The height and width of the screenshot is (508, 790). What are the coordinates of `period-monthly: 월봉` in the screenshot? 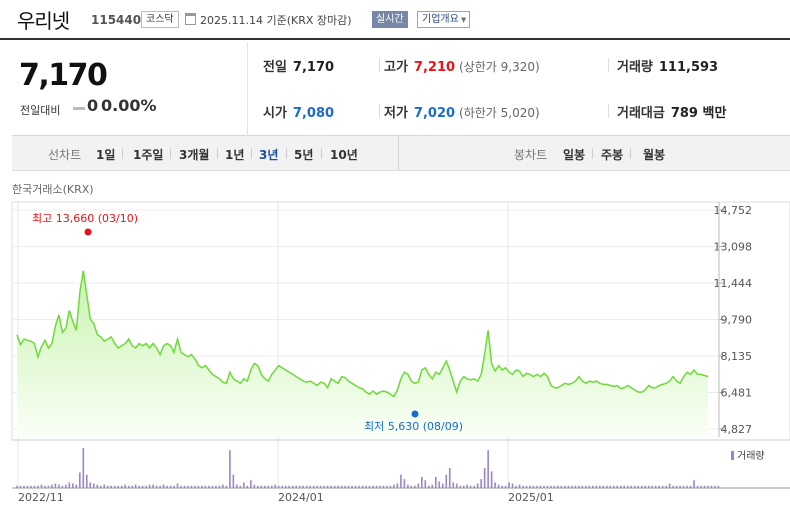 It's located at (654, 155).